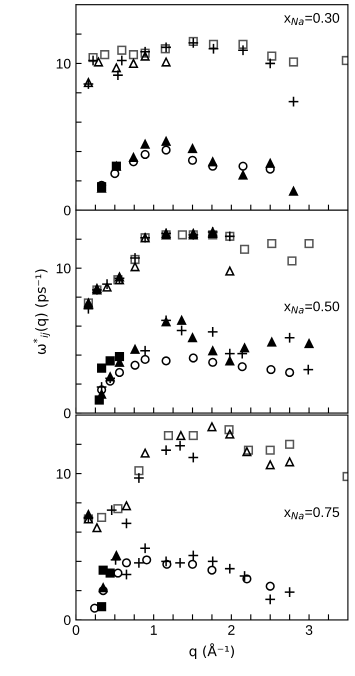 Image resolution: width=355 pixels, height=676 pixels. What do you see at coordinates (309, 630) in the screenshot?
I see `x-tick-label: 3` at bounding box center [309, 630].